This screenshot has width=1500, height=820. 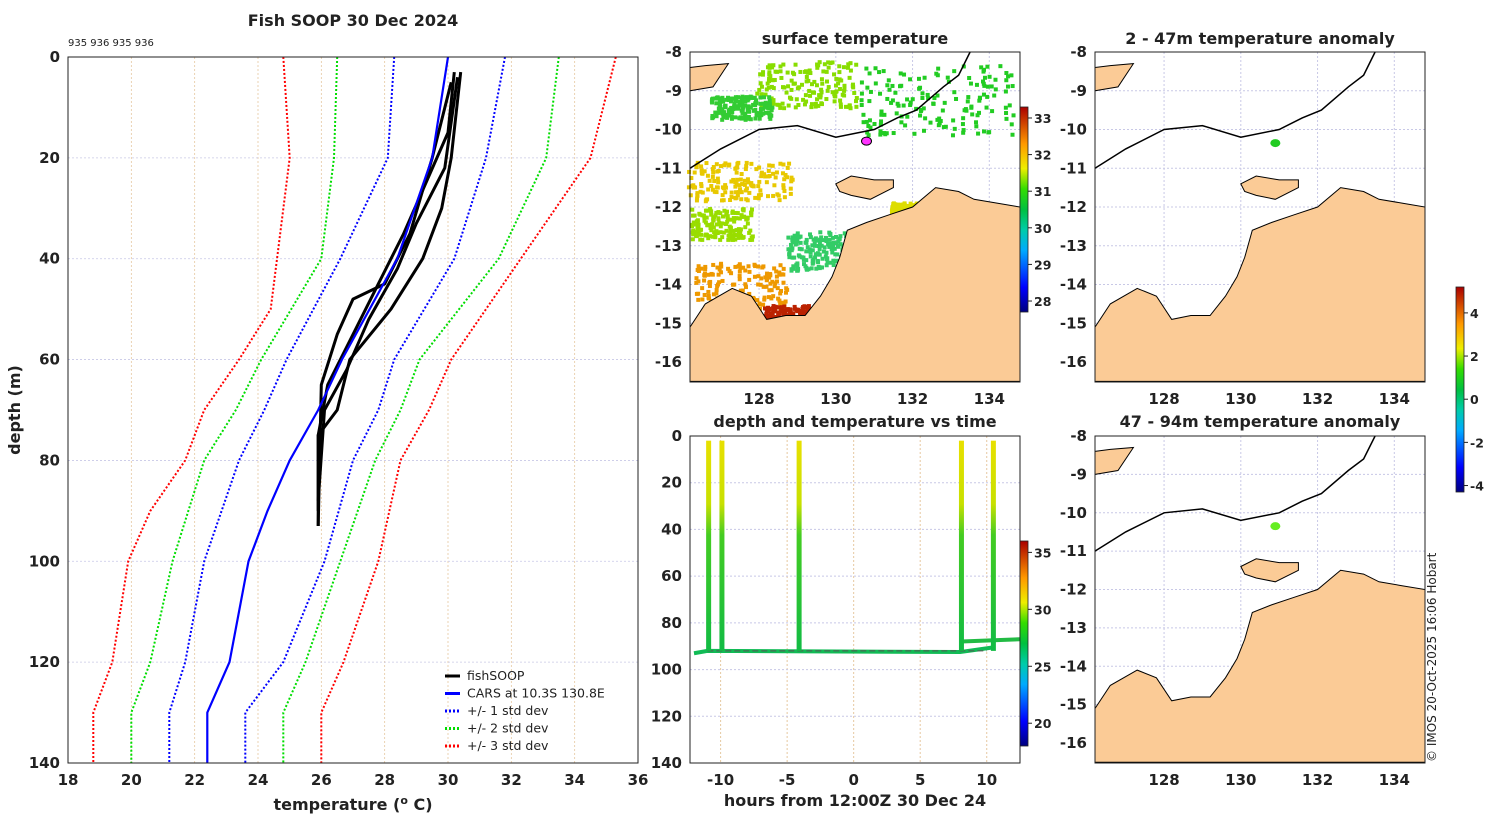 I want to click on y-tick-label: 40, so click(x=49, y=259).